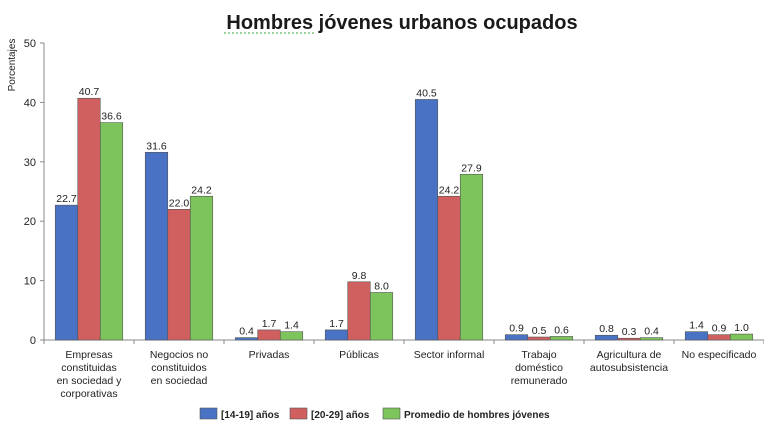 Image resolution: width=764 pixels, height=431 pixels. Describe the element at coordinates (12, 65) in the screenshot. I see `y-axis-label: Porcentajes` at that location.